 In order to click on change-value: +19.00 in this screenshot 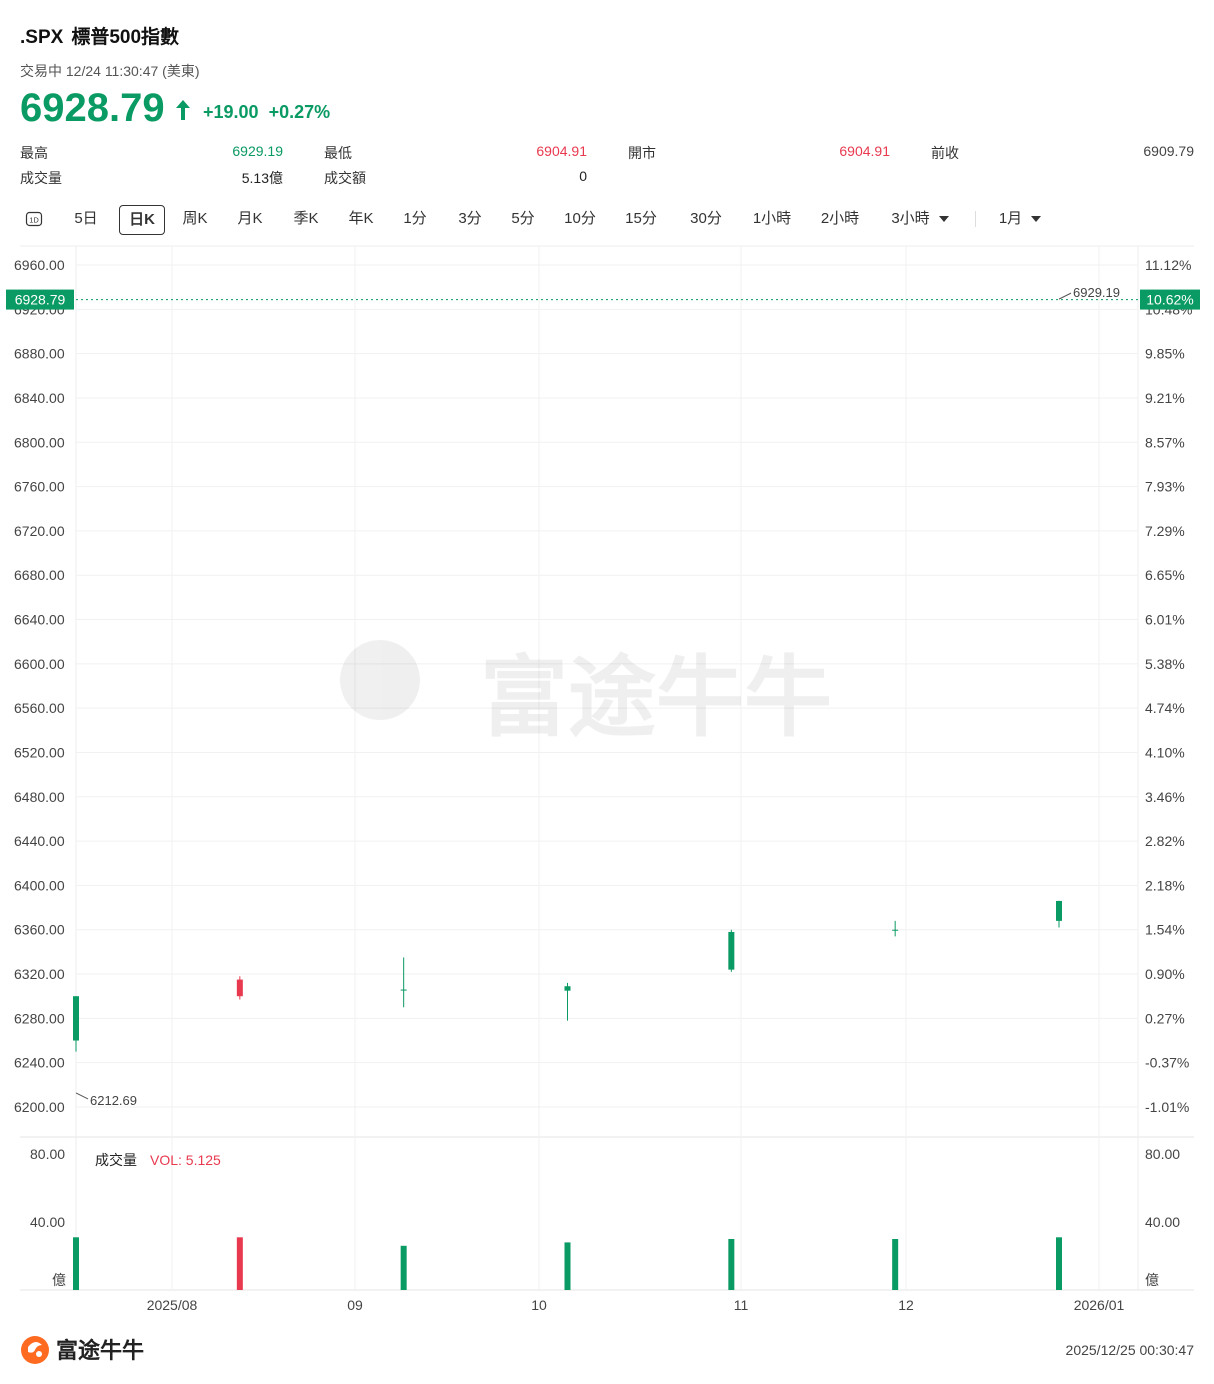, I will do `click(231, 112)`.